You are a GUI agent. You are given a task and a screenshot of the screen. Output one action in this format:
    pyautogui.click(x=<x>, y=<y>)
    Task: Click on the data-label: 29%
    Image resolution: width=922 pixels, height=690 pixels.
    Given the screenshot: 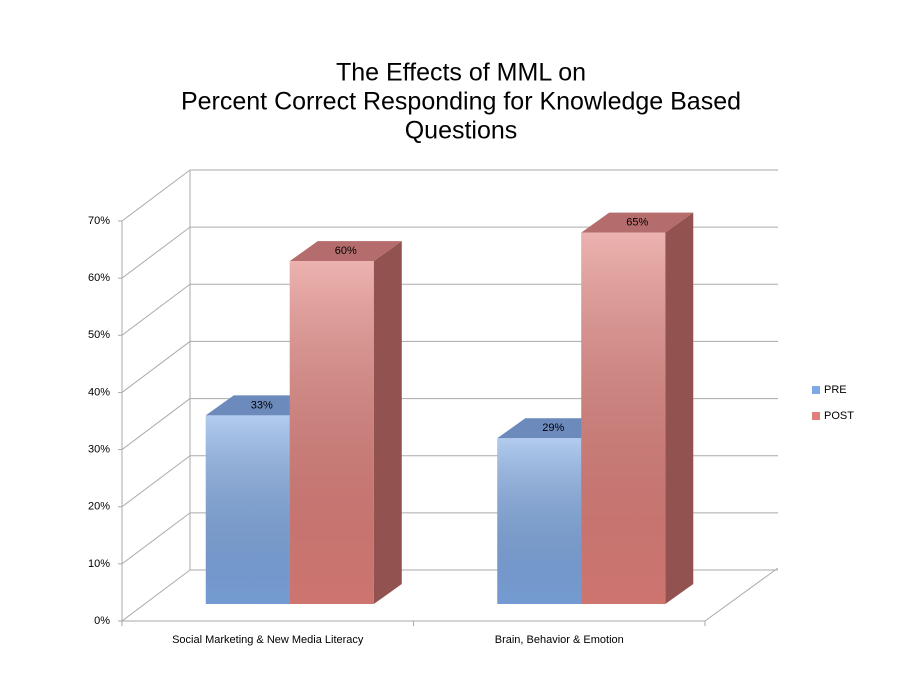 What is the action you would take?
    pyautogui.click(x=553, y=428)
    